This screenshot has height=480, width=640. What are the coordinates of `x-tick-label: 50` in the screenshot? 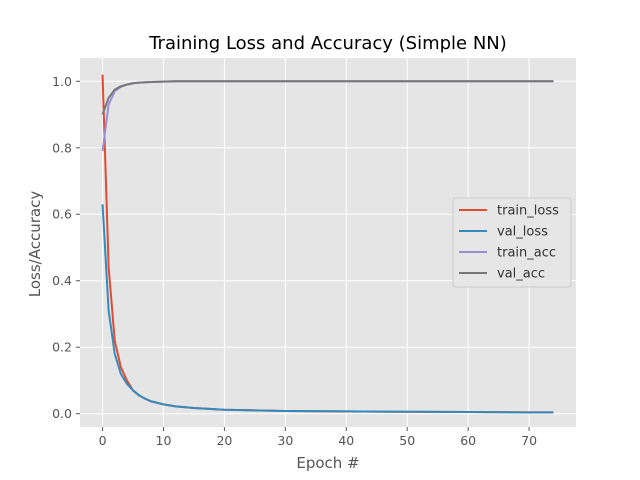 It's located at (407, 440).